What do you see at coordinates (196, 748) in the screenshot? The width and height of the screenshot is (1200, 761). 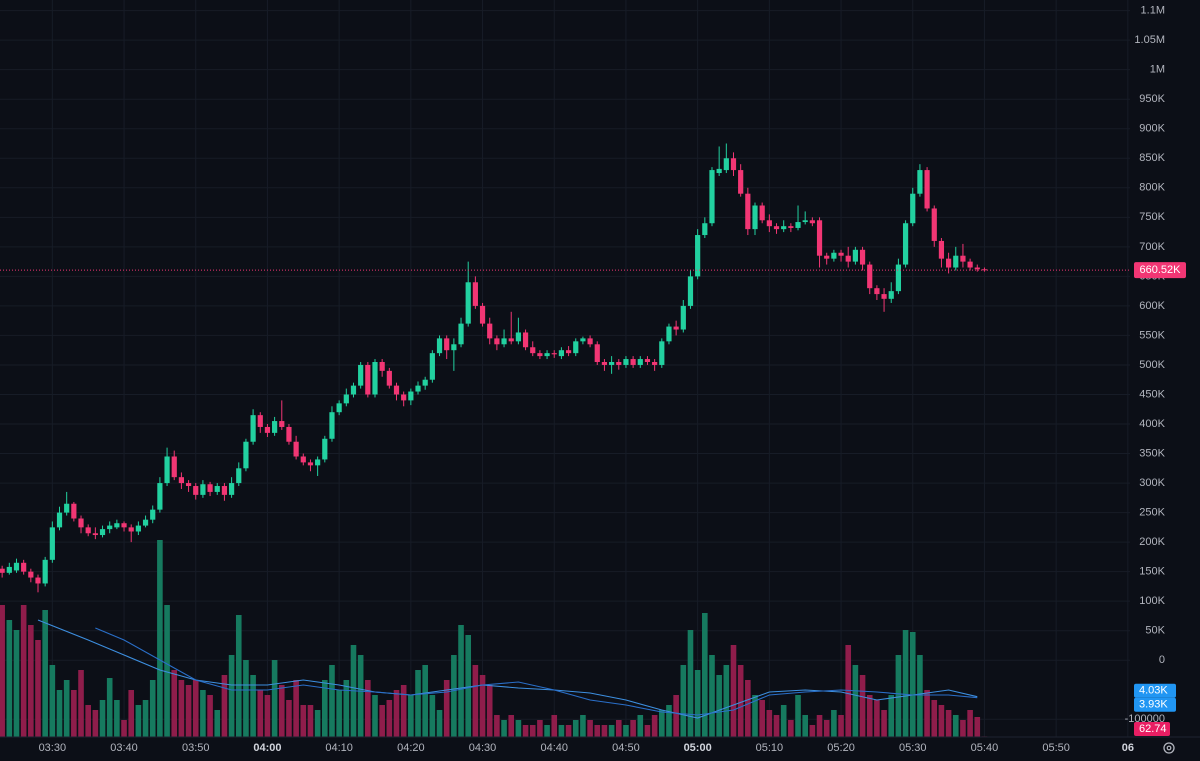 I see `x-tick-label: 03:50` at bounding box center [196, 748].